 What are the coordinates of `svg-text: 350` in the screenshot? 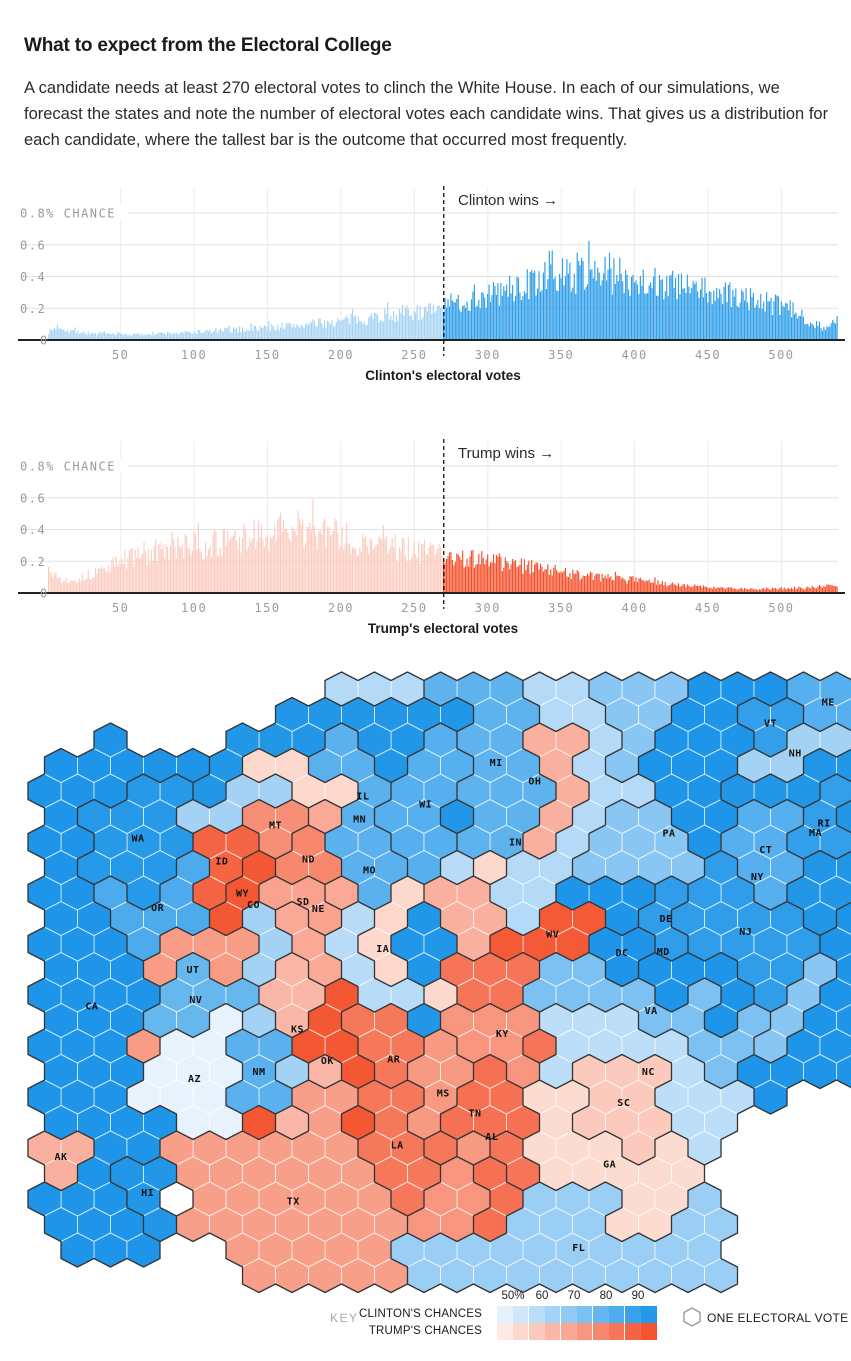 It's located at (561, 355).